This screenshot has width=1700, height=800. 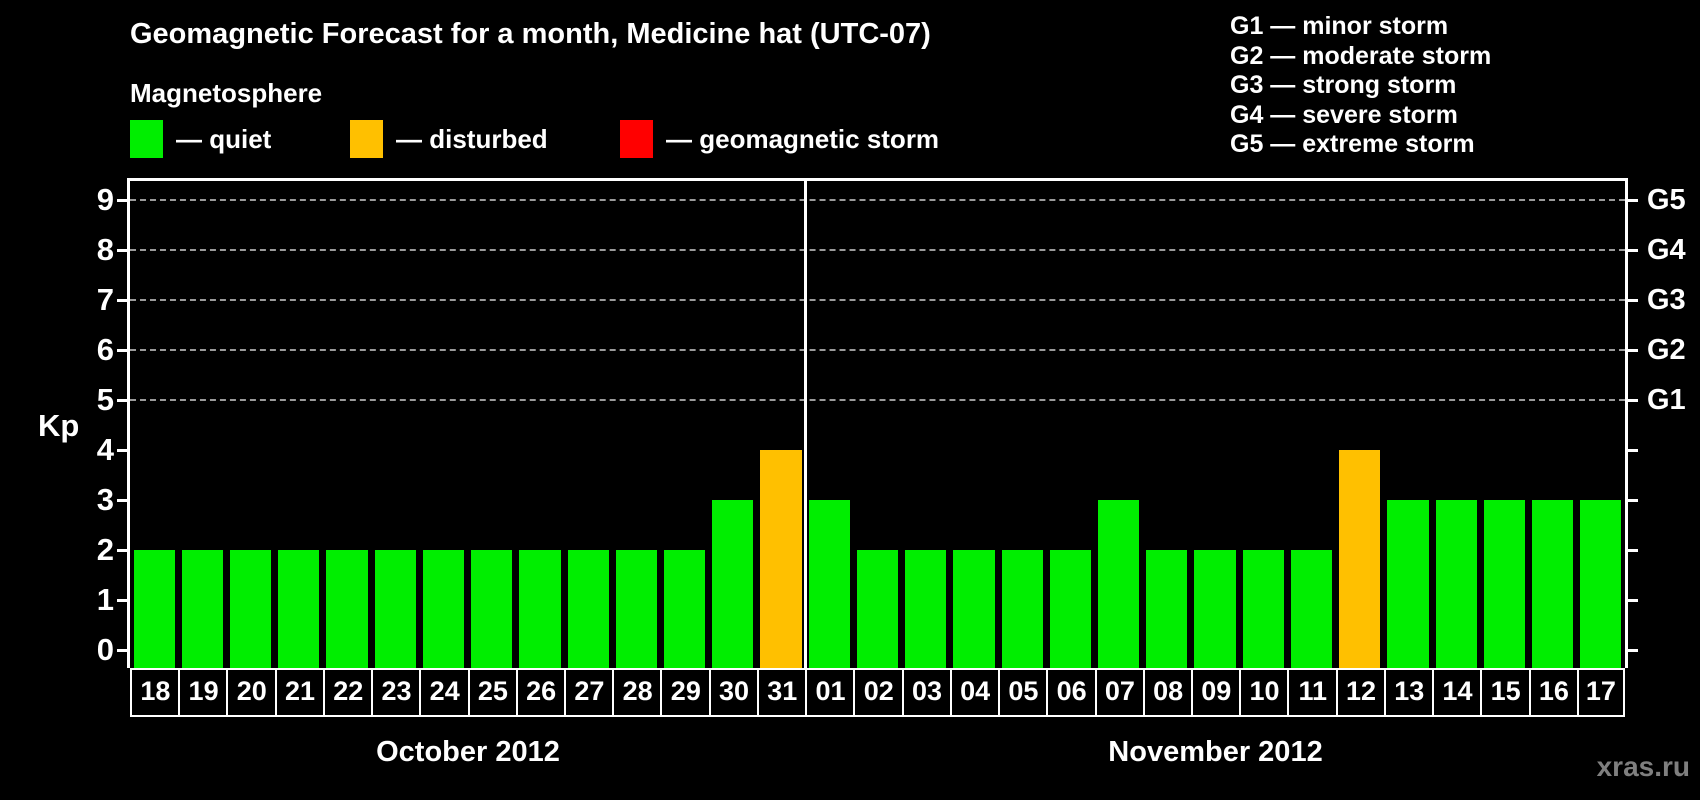 What do you see at coordinates (105, 249) in the screenshot?
I see `kp-tick-label: 8` at bounding box center [105, 249].